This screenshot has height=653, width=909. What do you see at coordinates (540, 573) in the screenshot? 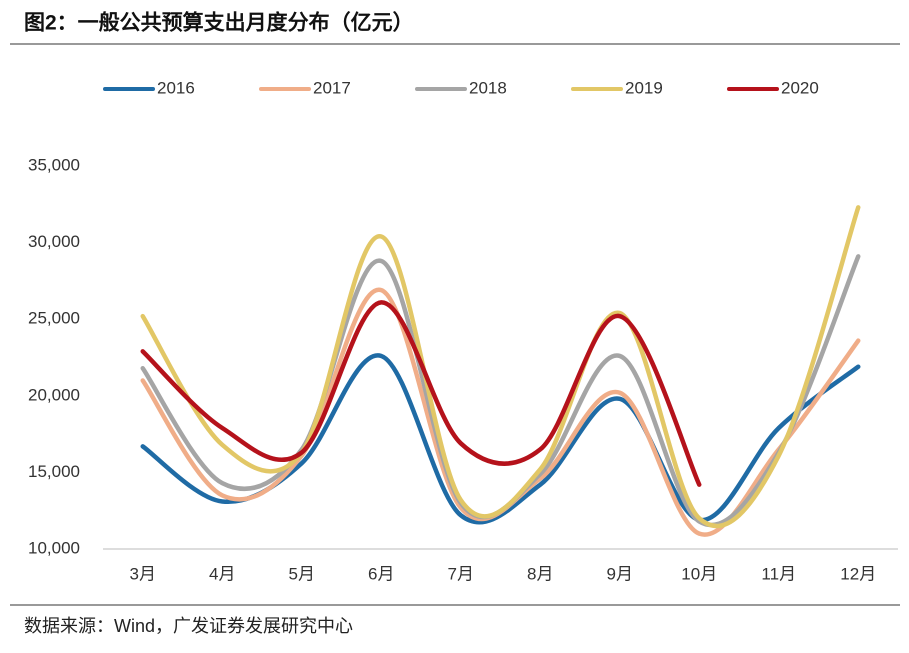
I see `x-tick-label: 8月` at bounding box center [540, 573].